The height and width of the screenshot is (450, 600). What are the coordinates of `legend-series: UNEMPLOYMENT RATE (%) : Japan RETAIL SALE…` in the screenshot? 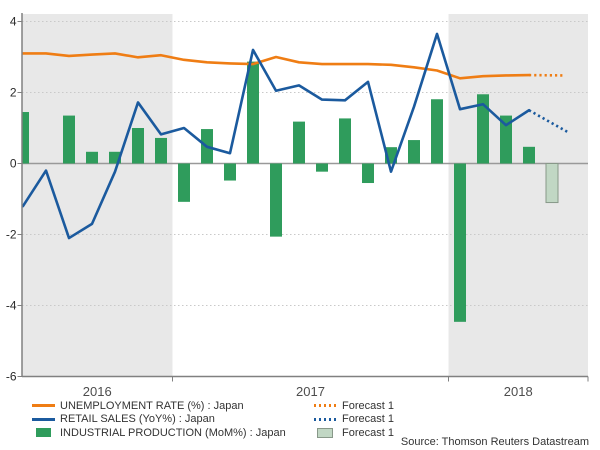 It's located at (158, 419).